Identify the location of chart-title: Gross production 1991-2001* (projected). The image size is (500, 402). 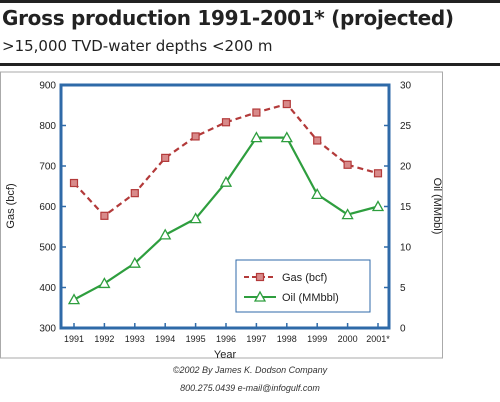
(228, 18).